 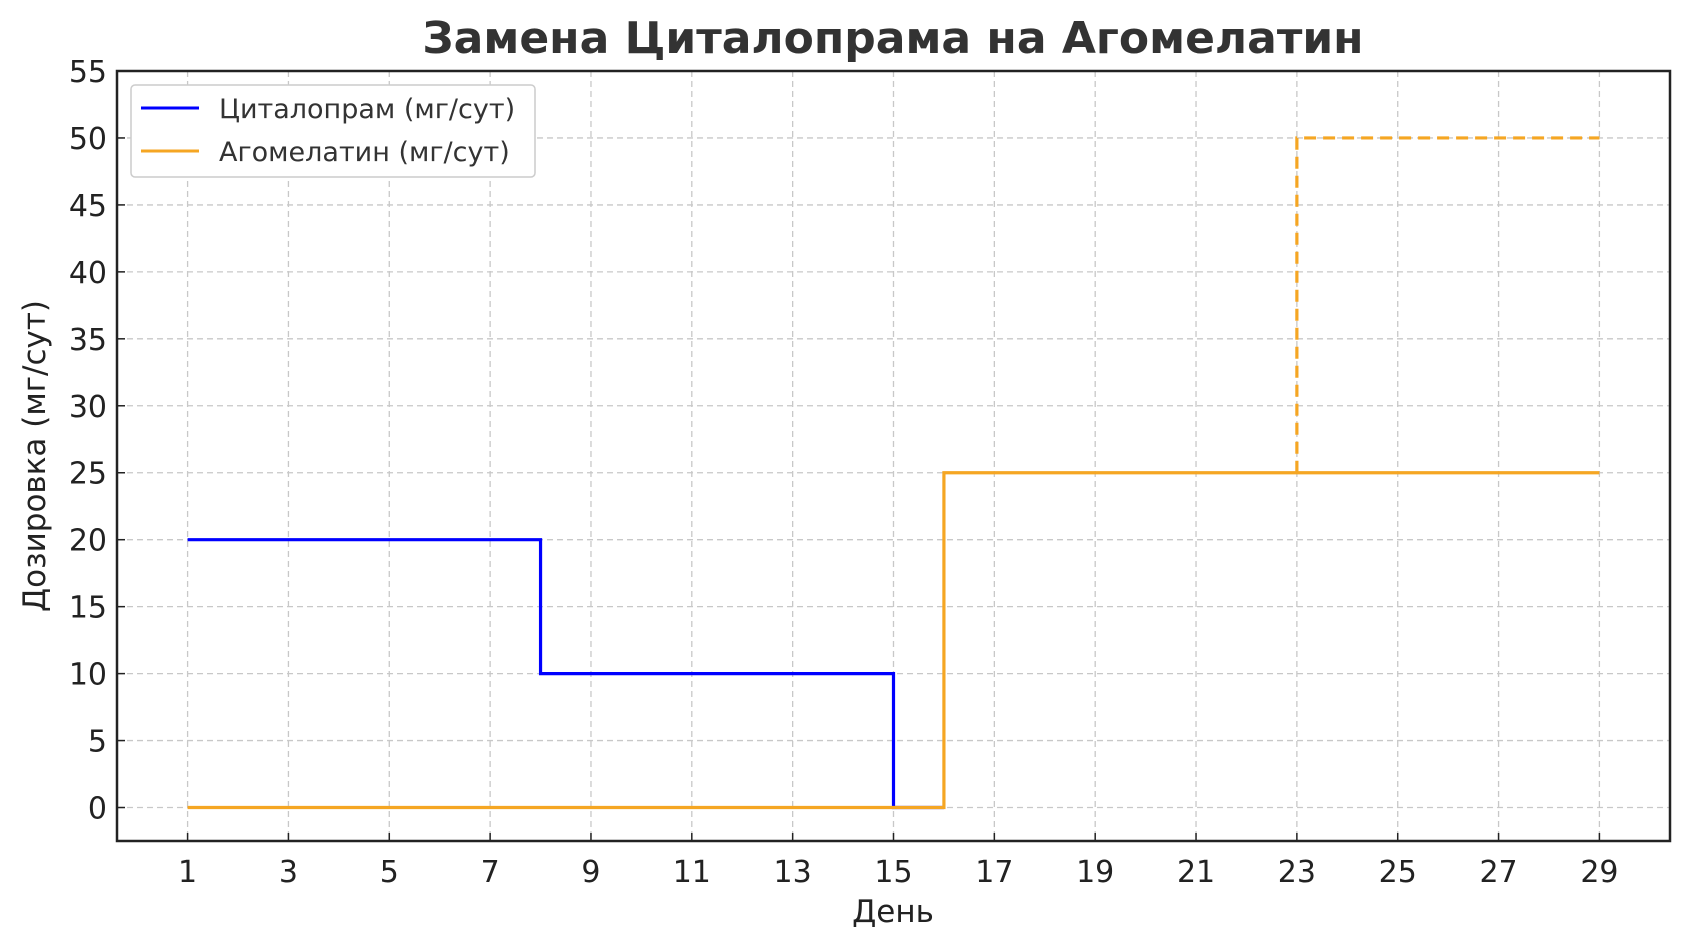 What do you see at coordinates (88, 675) in the screenshot?
I see `y-tick-label: 10` at bounding box center [88, 675].